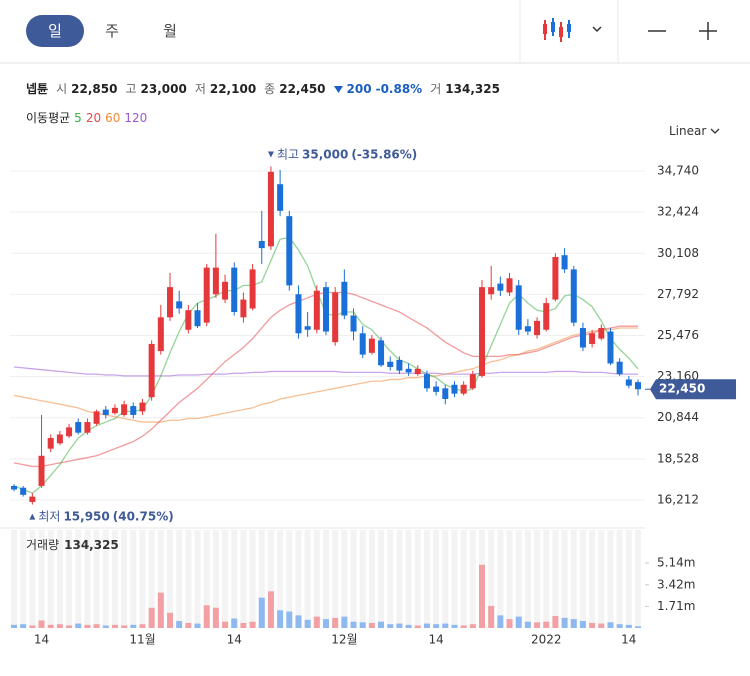 The image size is (750, 676). I want to click on ma-title: 이동평균, so click(48, 118).